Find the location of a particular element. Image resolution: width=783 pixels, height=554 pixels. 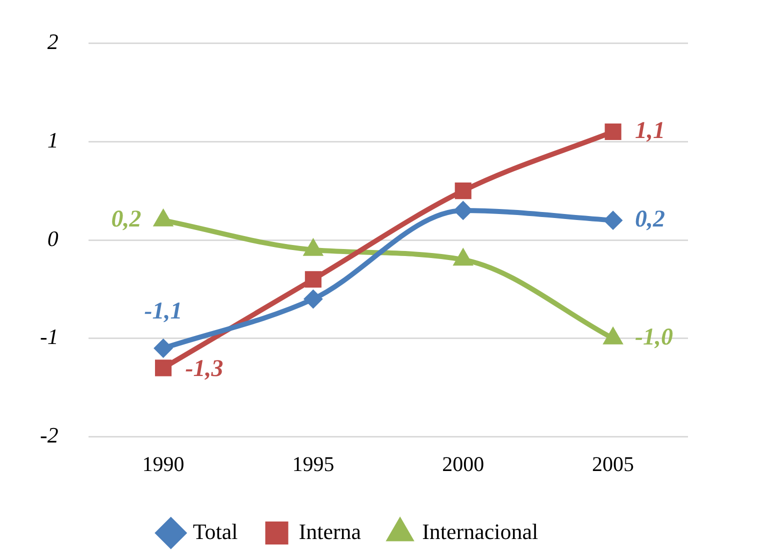

y-tick-label: 1 is located at coordinates (52, 139).